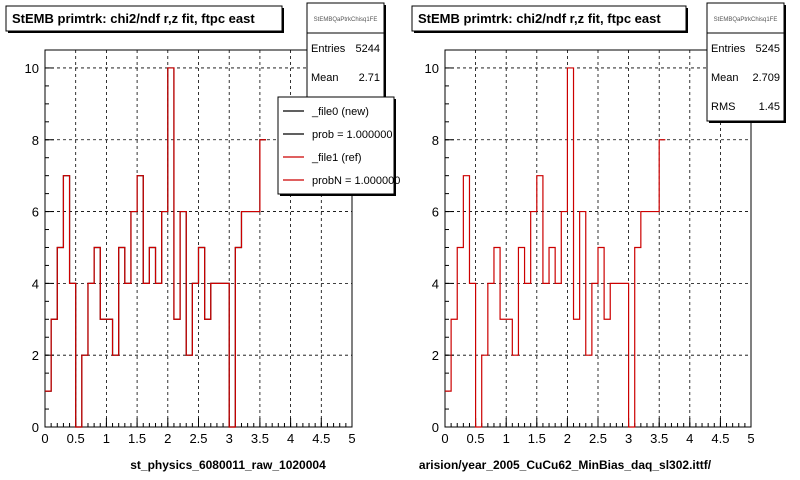  I want to click on stats-value: 2.71, so click(369, 78).